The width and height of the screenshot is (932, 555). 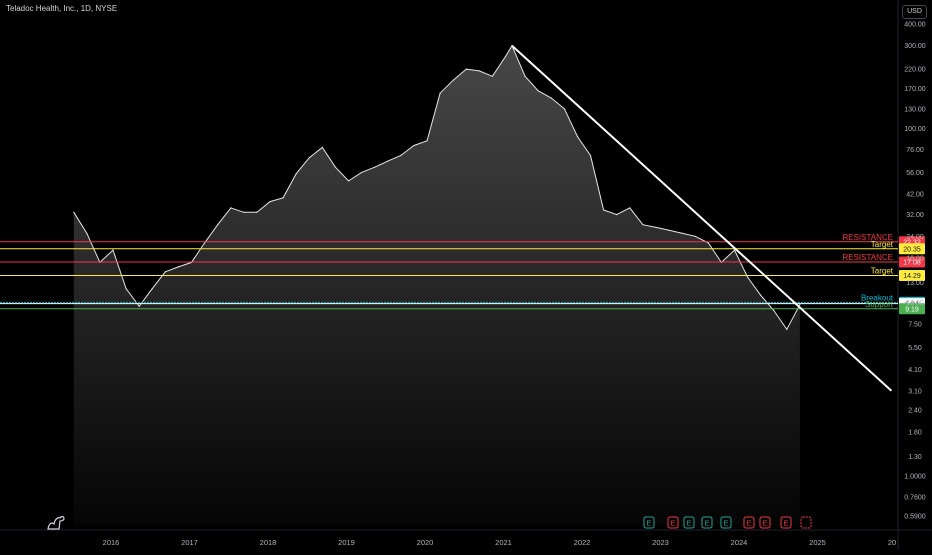 What do you see at coordinates (346, 542) in the screenshot?
I see `x-tick-label: 2019` at bounding box center [346, 542].